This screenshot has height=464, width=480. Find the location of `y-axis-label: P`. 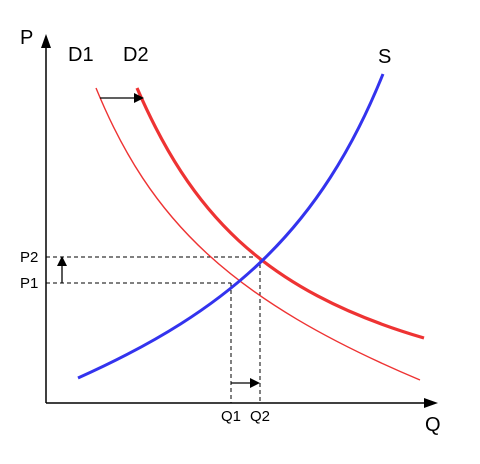

y-axis-label: P is located at coordinates (26, 38).